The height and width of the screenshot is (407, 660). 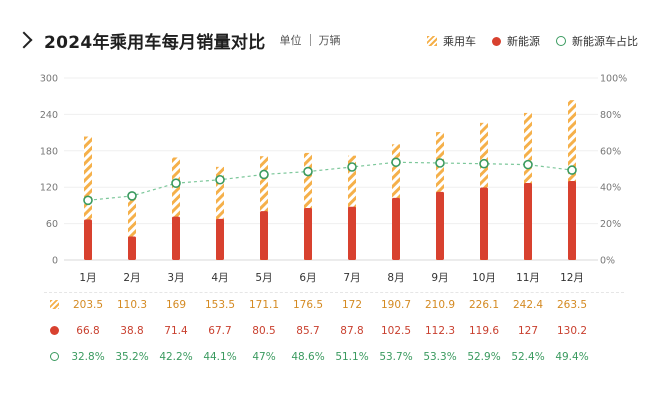 What do you see at coordinates (49, 79) in the screenshot?
I see `y-tick-label: 300` at bounding box center [49, 79].